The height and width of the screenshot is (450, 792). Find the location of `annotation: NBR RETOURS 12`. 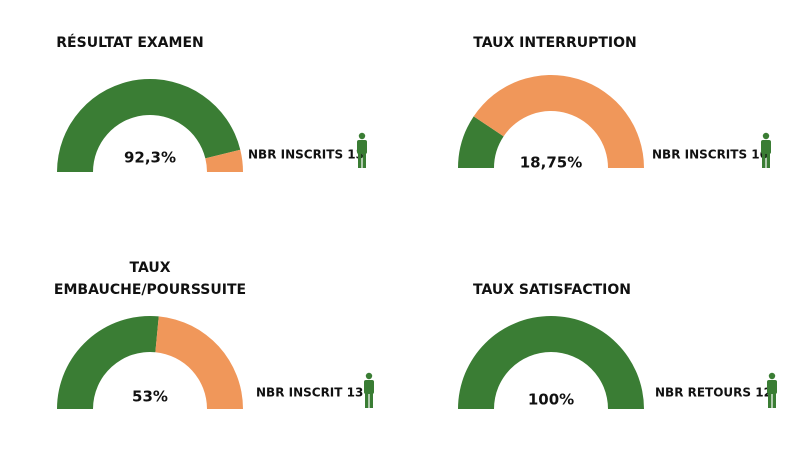

annotation: NBR RETOURS 12 is located at coordinates (713, 393).